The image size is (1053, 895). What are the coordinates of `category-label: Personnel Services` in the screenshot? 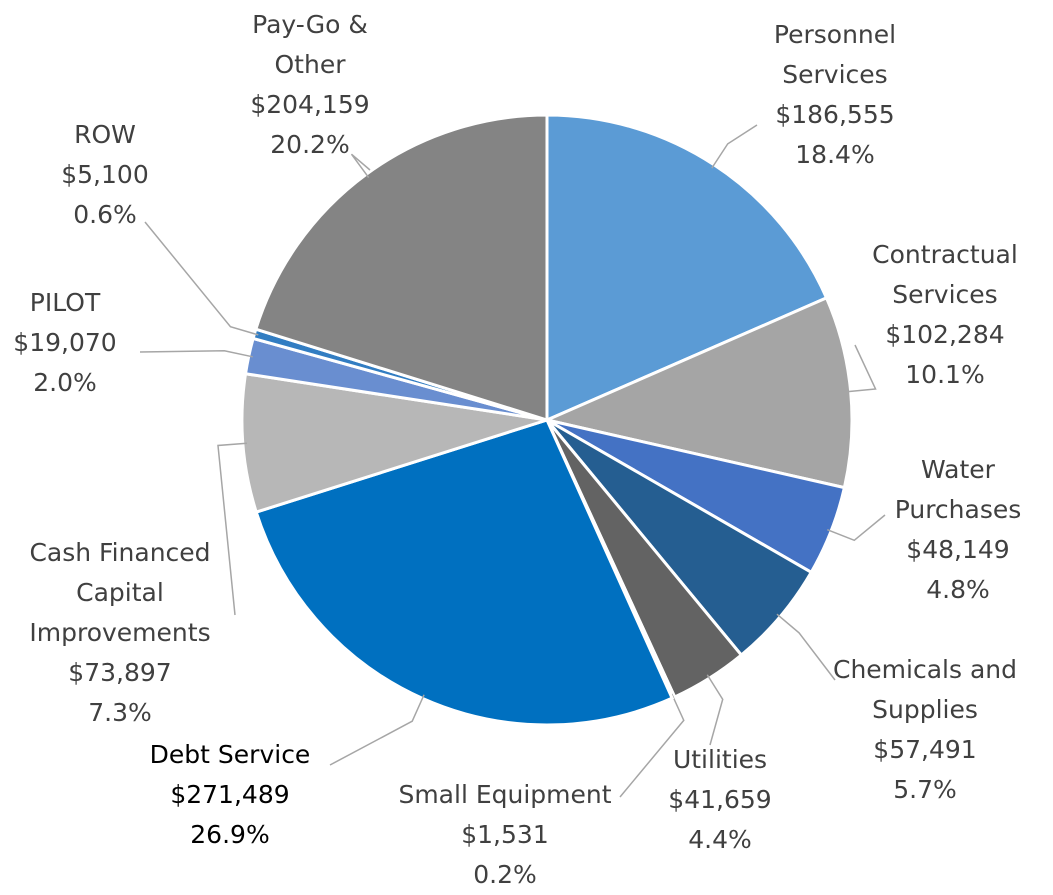 It's located at (835, 54).